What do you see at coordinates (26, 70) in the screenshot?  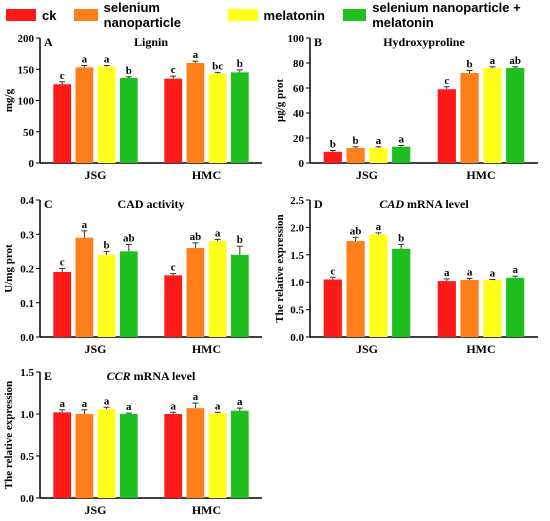 I see `y-tick-label: 150` at bounding box center [26, 70].